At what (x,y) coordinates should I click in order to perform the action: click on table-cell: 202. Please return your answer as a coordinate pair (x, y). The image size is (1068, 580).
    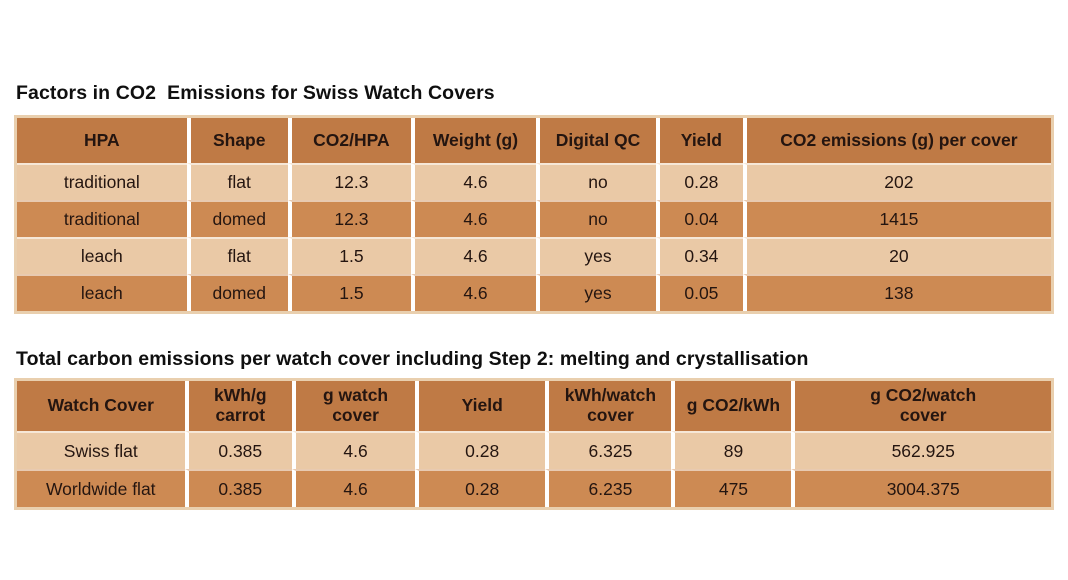
    Looking at the image, I should click on (896, 181).